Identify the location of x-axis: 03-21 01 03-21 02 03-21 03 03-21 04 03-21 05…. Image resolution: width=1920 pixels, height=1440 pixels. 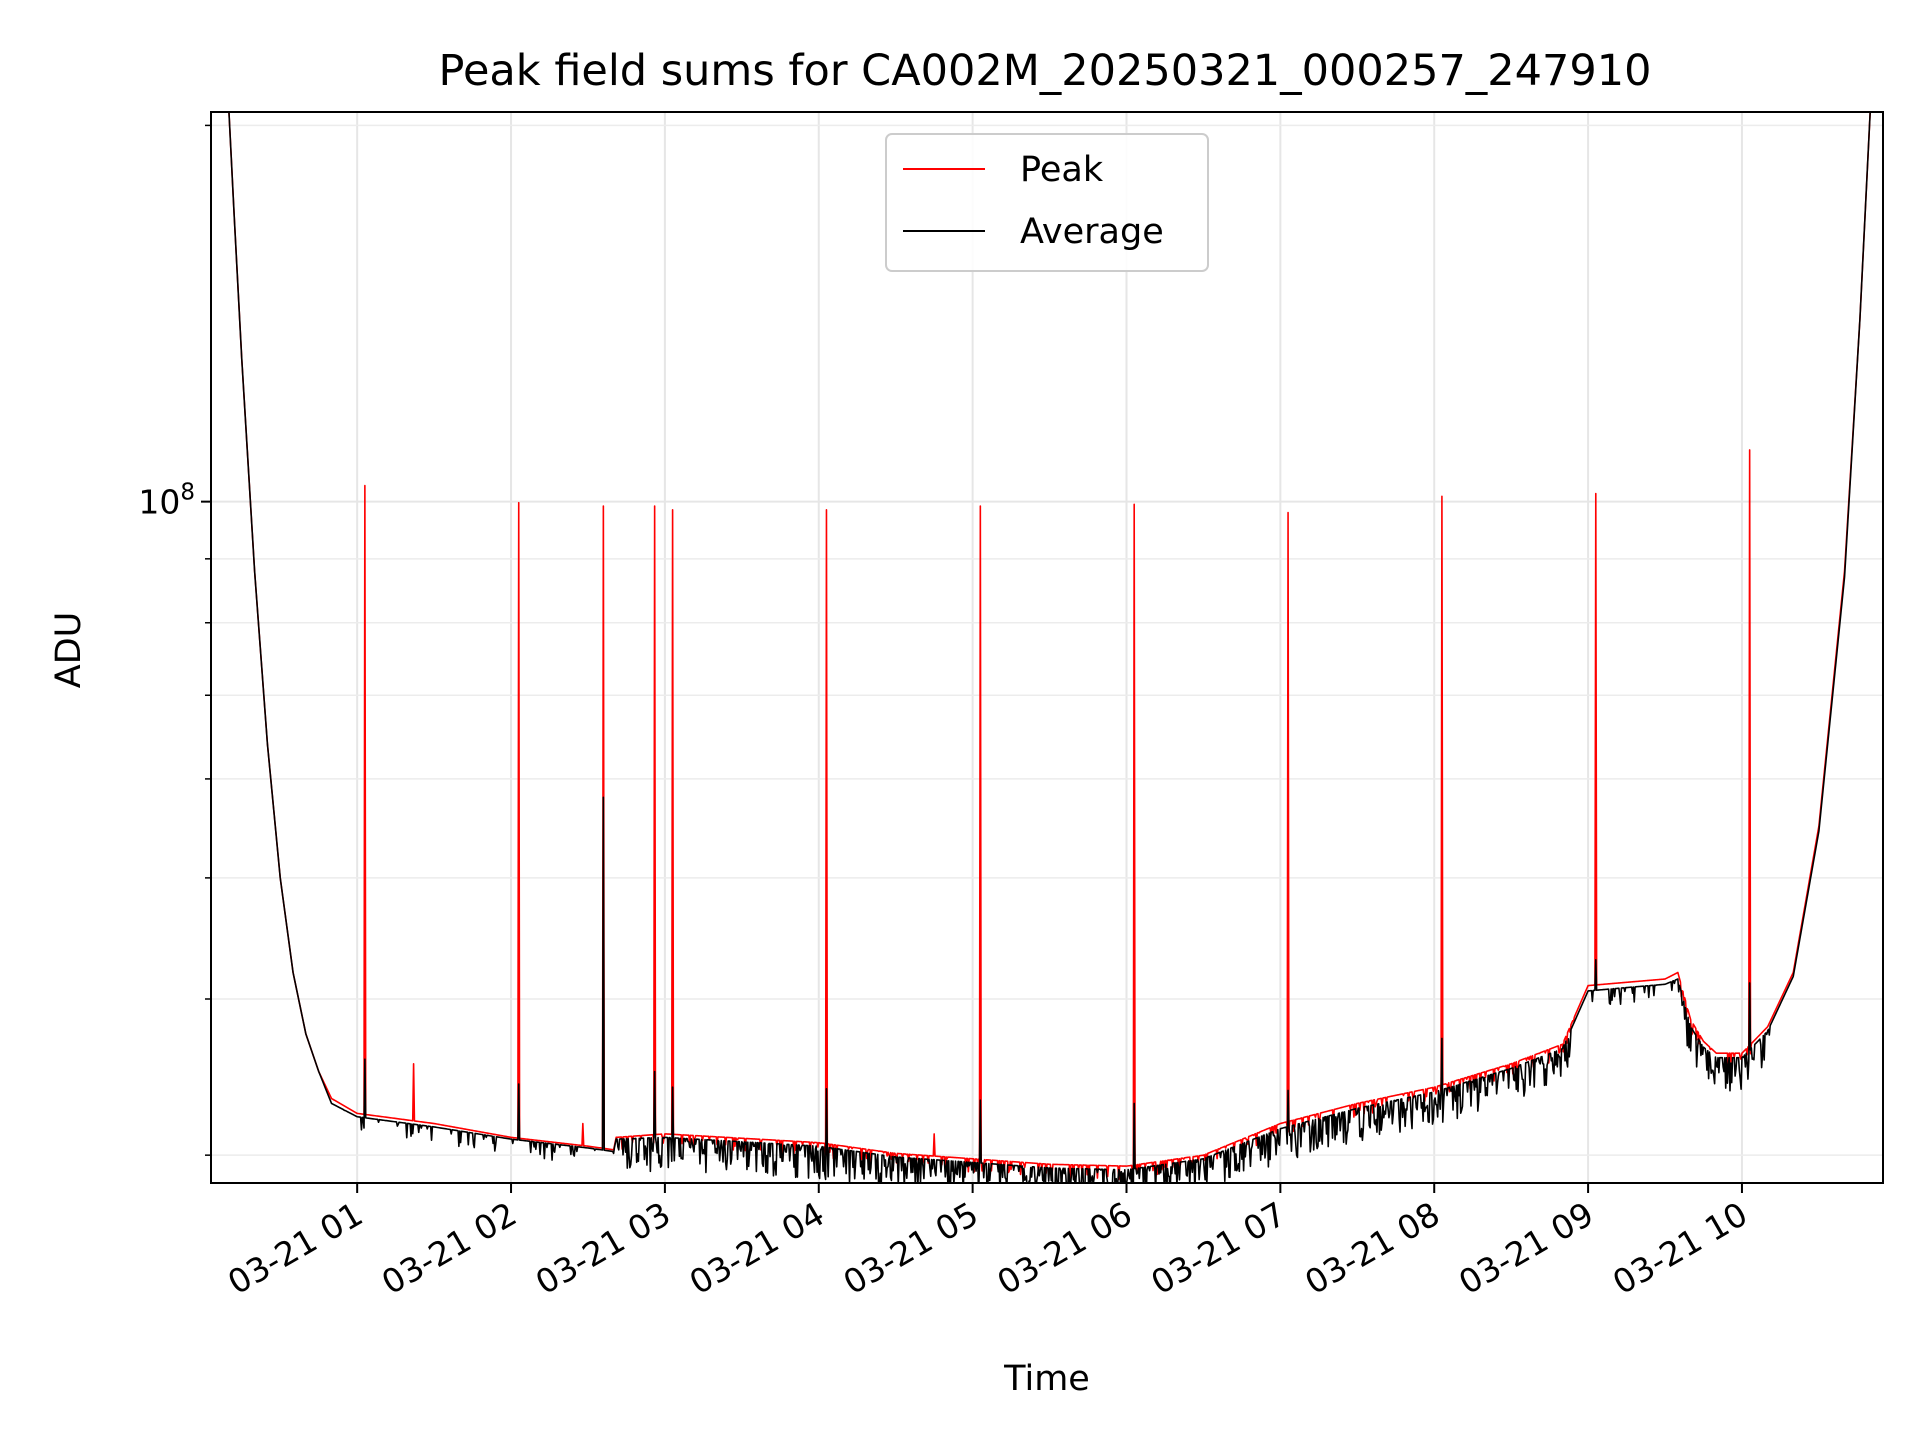
(987, 1242).